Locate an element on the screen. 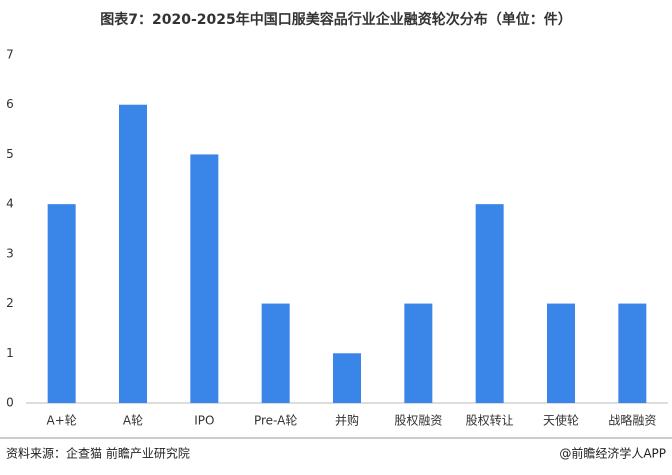  chart-title: 图表7：2020-2025年中国口服美容品行业企业融资轮次分布（单位：件） is located at coordinates (335, 19).